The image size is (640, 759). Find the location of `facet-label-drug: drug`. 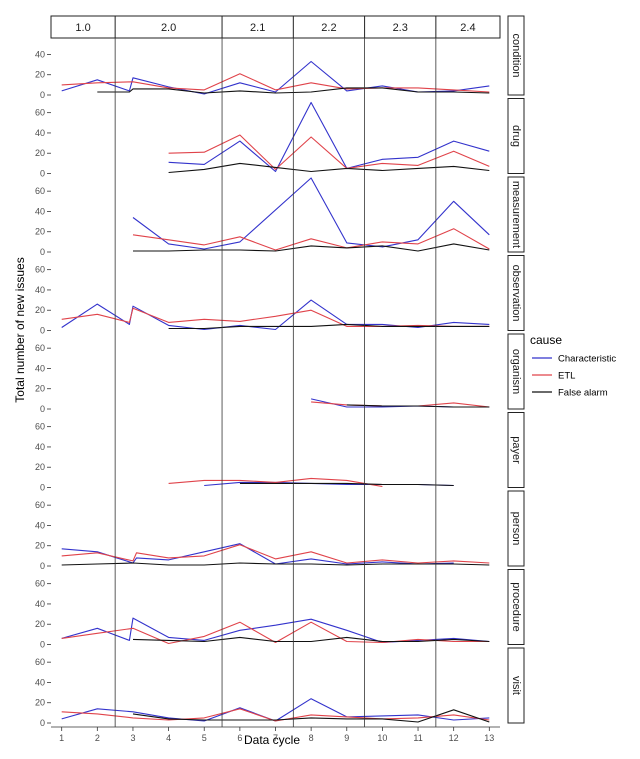

facet-label-drug: drug is located at coordinates (516, 136).